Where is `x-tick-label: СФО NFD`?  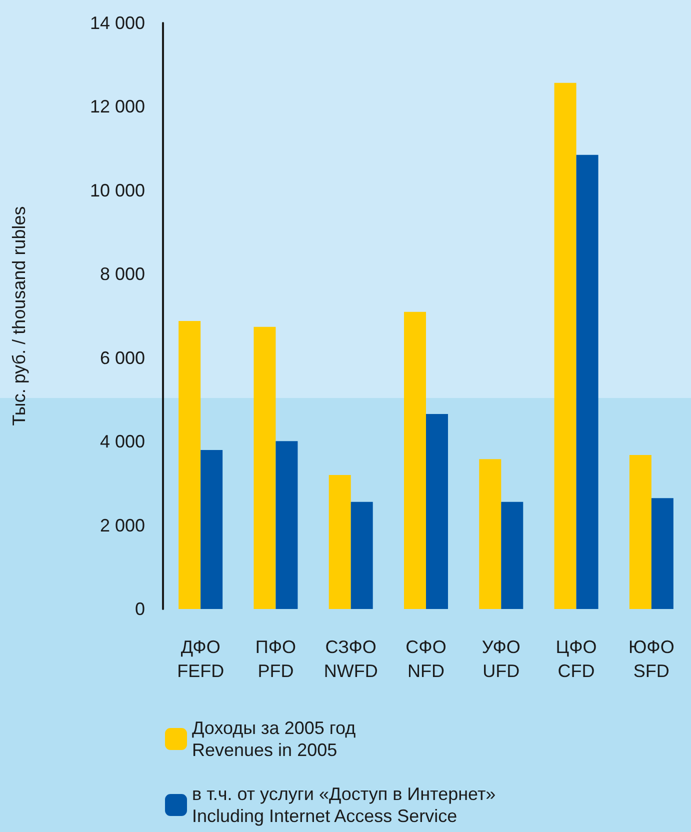
x-tick-label: СФО NFD is located at coordinates (426, 659).